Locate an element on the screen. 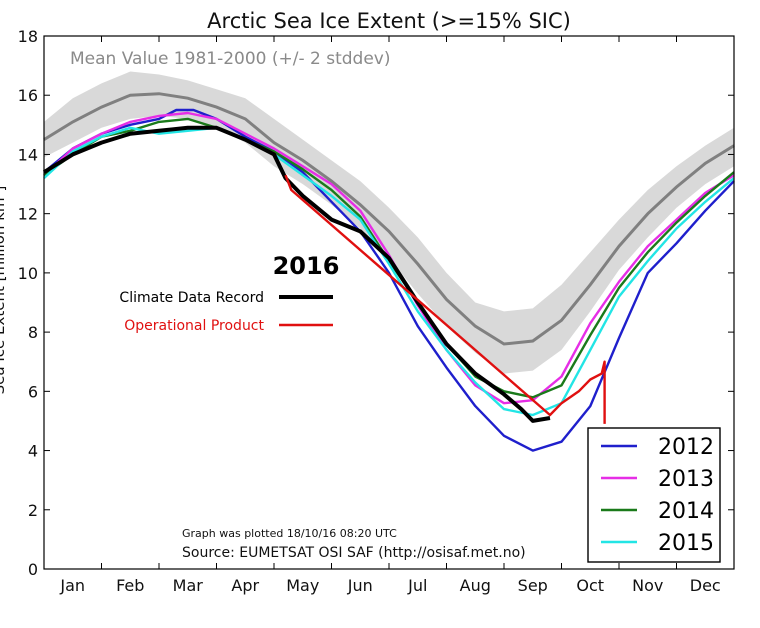 This screenshot has height=628, width=760. y-tick-label: 2 is located at coordinates (33, 510).